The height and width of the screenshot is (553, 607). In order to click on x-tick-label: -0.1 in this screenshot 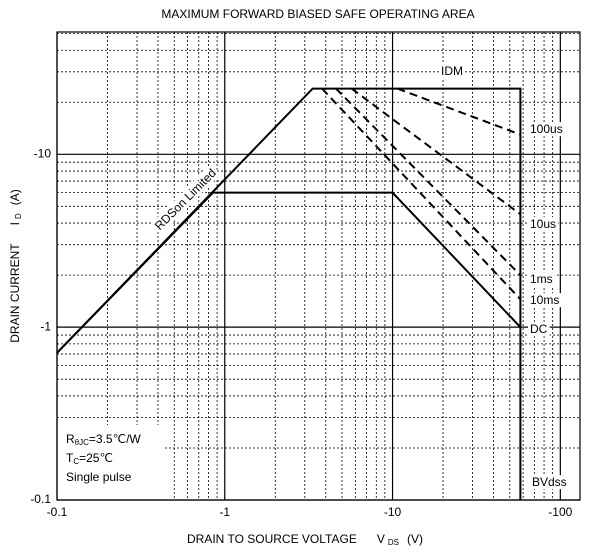, I will do `click(57, 512)`.